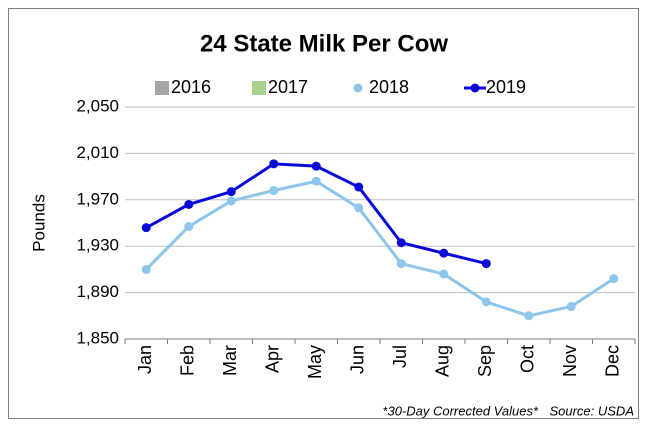 Image resolution: width=647 pixels, height=427 pixels. Describe the element at coordinates (188, 360) in the screenshot. I see `x-tick-label: Feb` at that location.